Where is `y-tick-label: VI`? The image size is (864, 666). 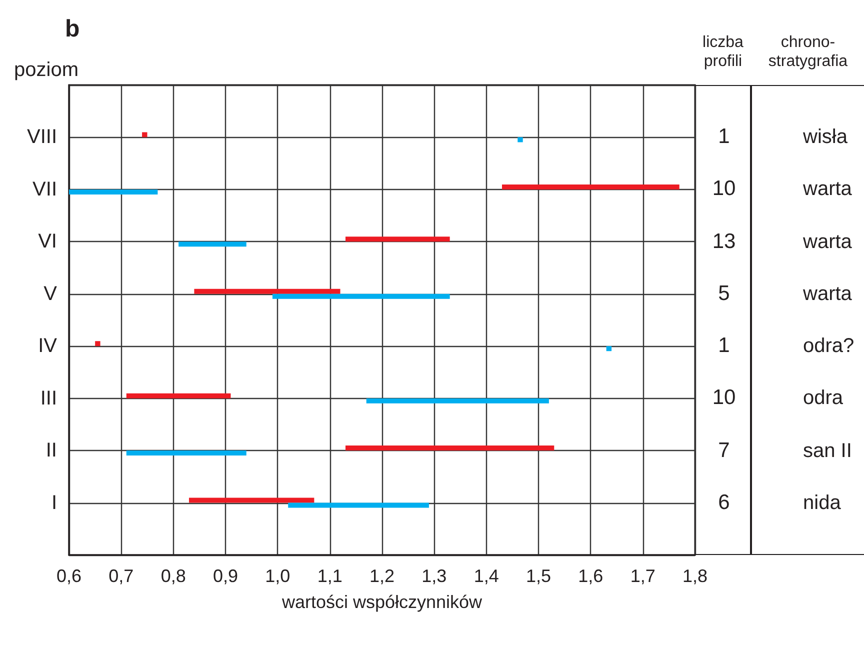
y-tick-label: VI is located at coordinates (47, 241).